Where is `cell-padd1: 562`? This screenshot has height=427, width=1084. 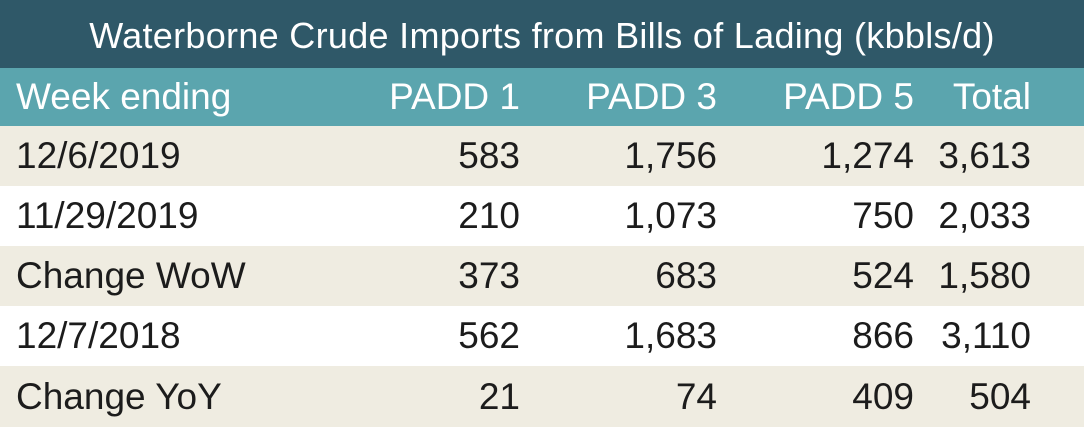 cell-padd1: 562 is located at coordinates (489, 335).